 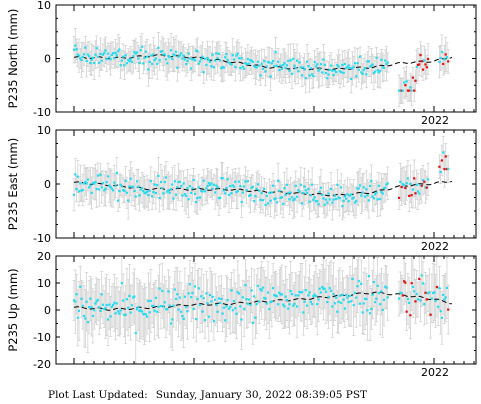 I want to click on y-axis-label: P235 North (mm), so click(x=13, y=59).